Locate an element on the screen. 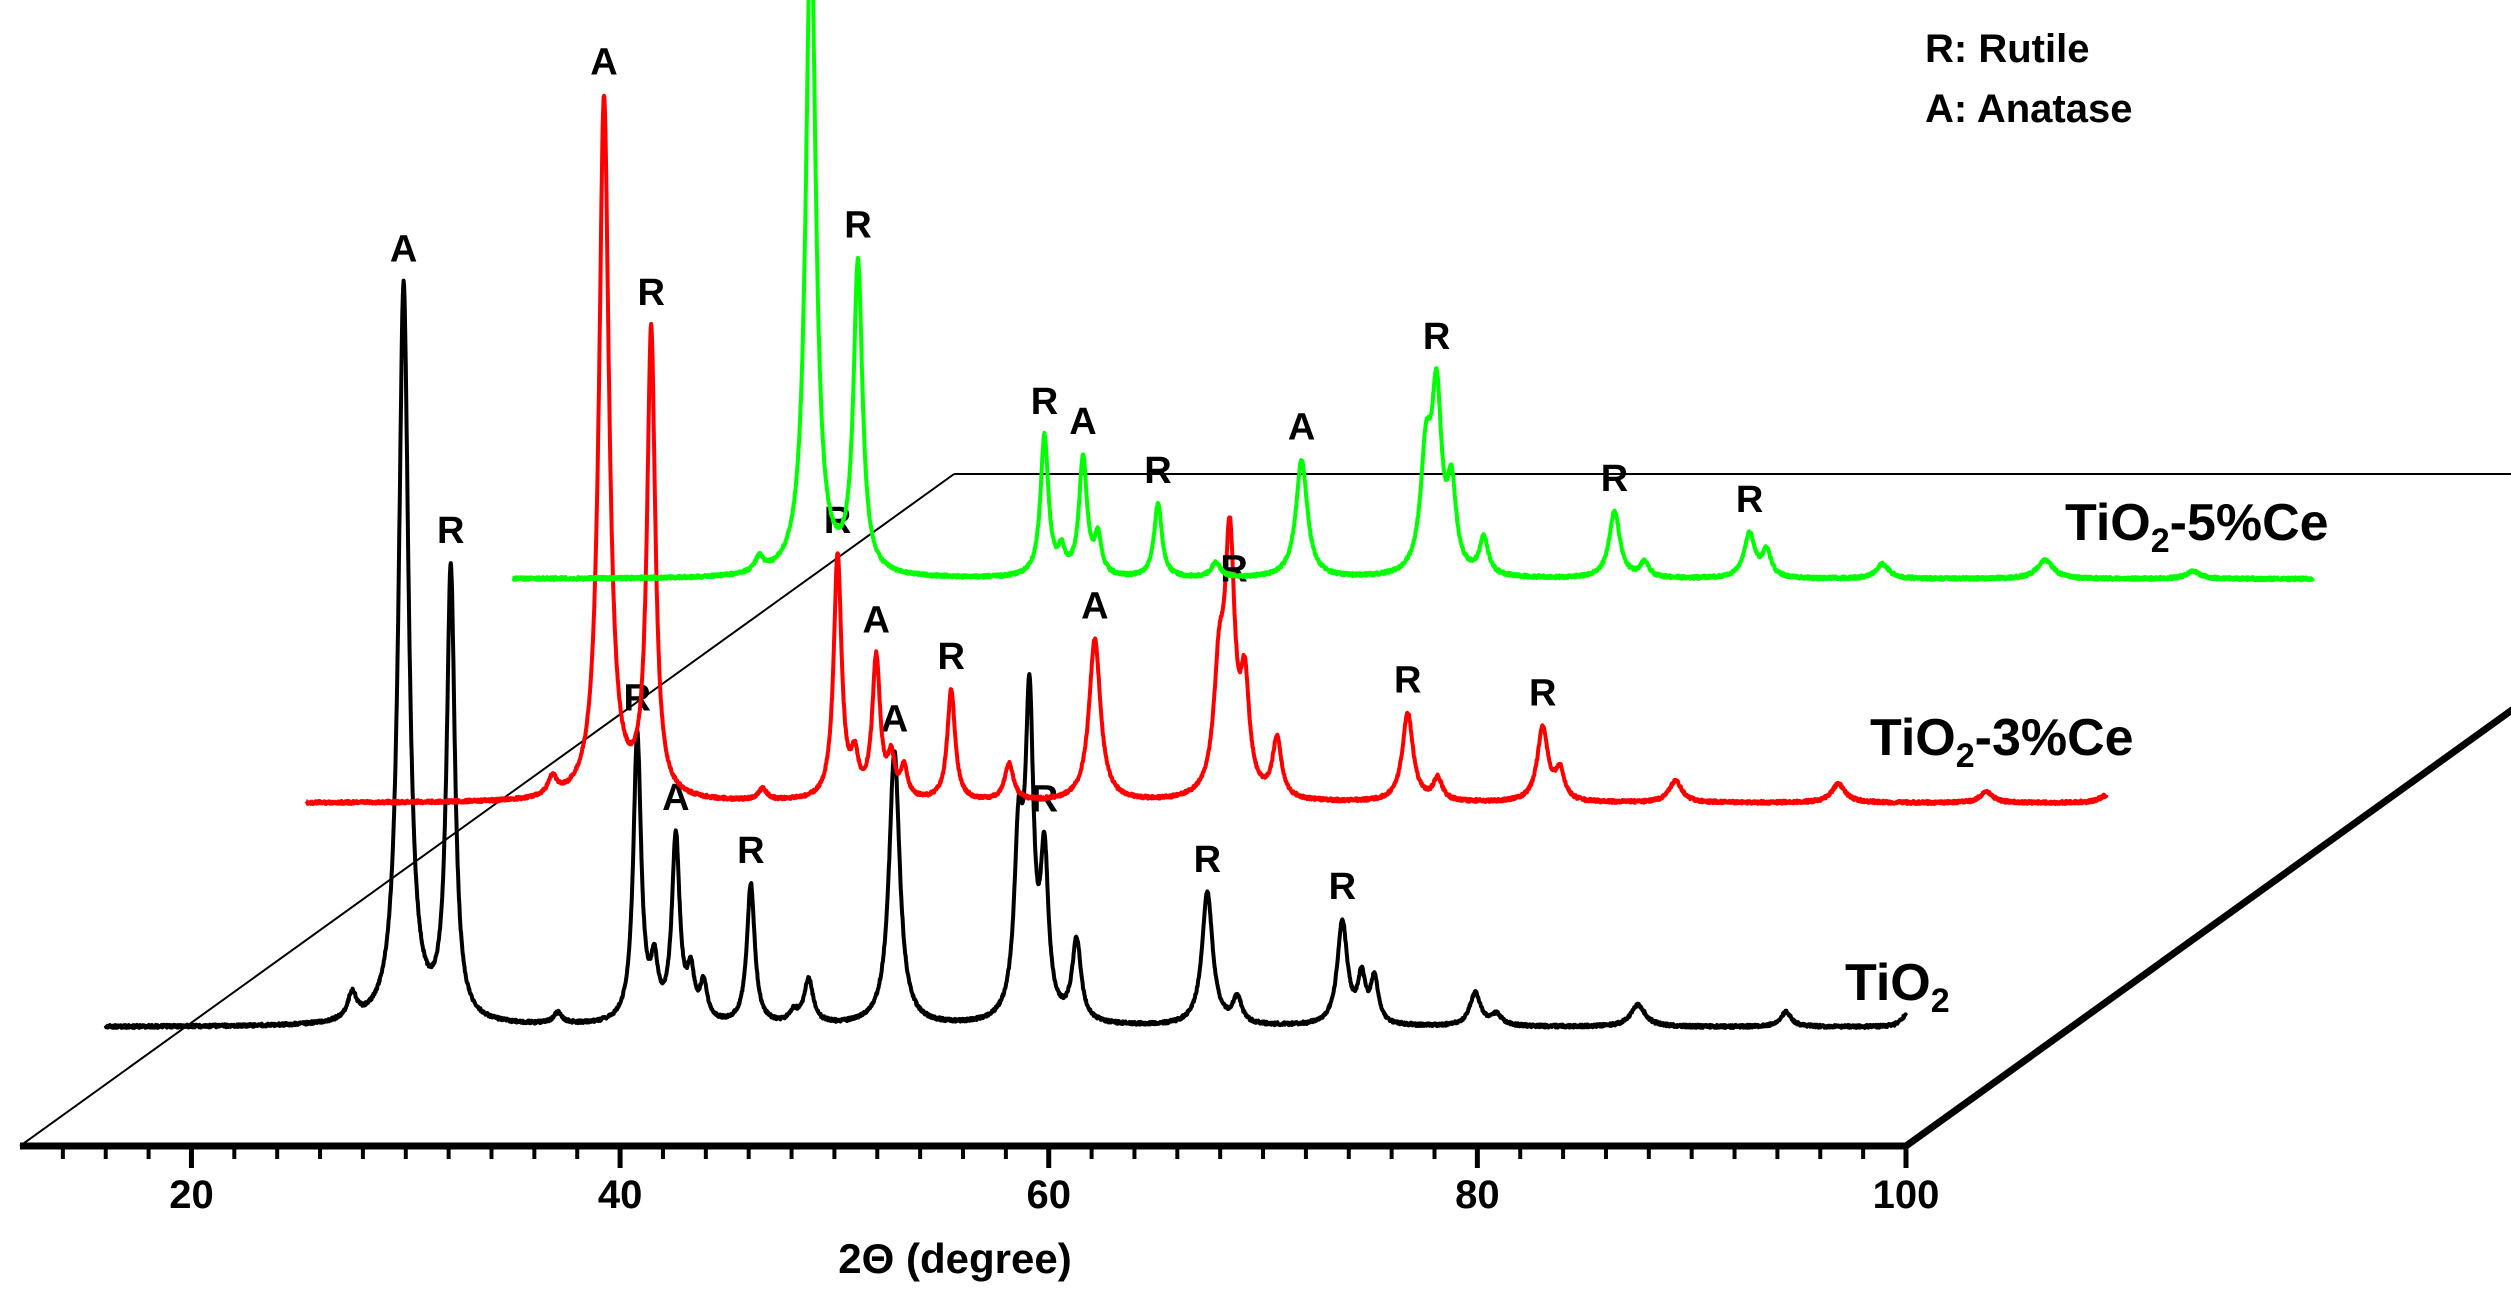  legend: R: Rutile A: Anatase is located at coordinates (2028, 79).